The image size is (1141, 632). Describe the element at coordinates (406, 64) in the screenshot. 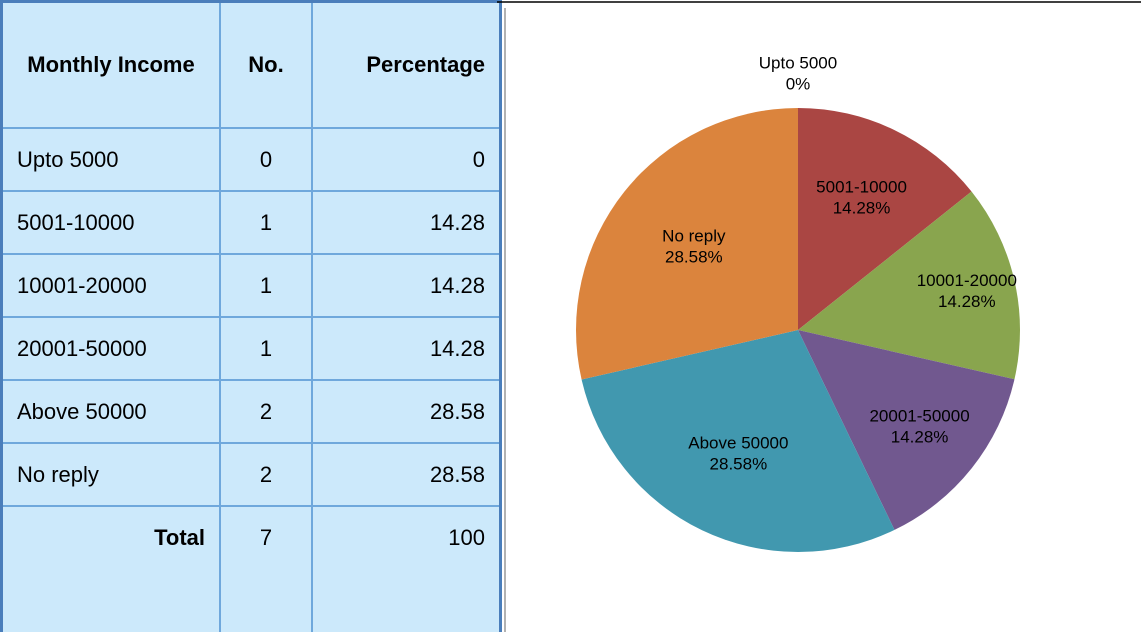

I see `header-cell: Percentage` at that location.